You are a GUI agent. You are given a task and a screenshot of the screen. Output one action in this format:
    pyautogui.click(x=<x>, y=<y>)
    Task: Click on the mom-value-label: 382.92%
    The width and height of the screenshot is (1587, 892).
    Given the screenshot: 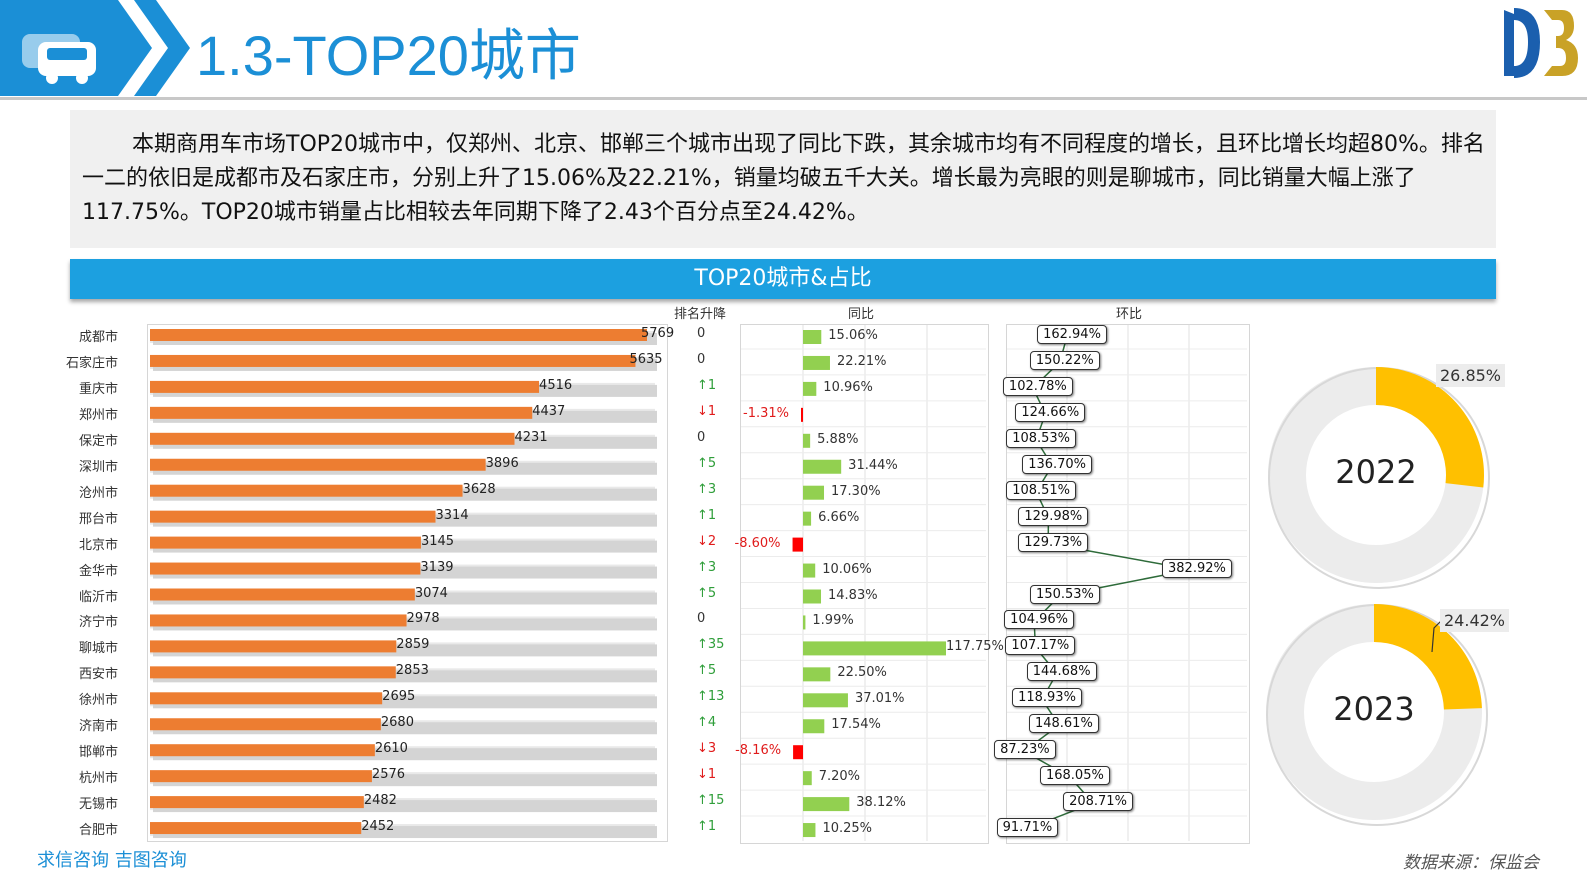 What is the action you would take?
    pyautogui.click(x=1197, y=568)
    